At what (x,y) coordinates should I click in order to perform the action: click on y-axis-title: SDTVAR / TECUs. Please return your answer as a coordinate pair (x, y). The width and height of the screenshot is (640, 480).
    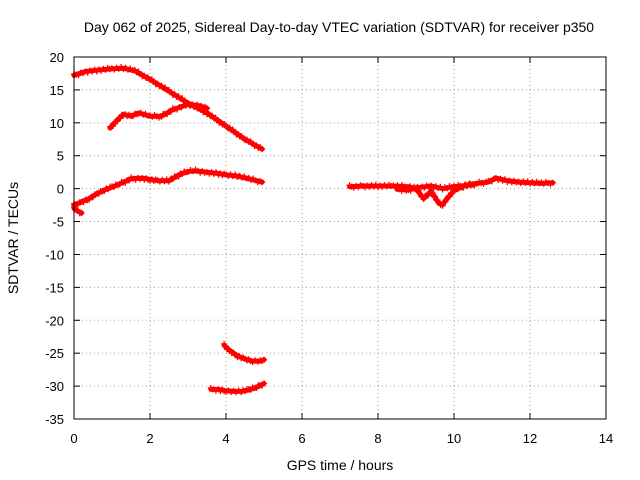
    Looking at the image, I should click on (13, 238).